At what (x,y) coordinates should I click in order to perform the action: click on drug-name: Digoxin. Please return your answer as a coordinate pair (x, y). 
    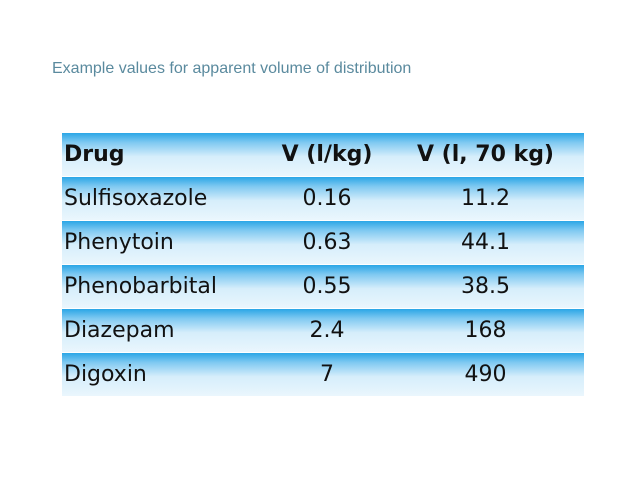
    Looking at the image, I should click on (105, 374).